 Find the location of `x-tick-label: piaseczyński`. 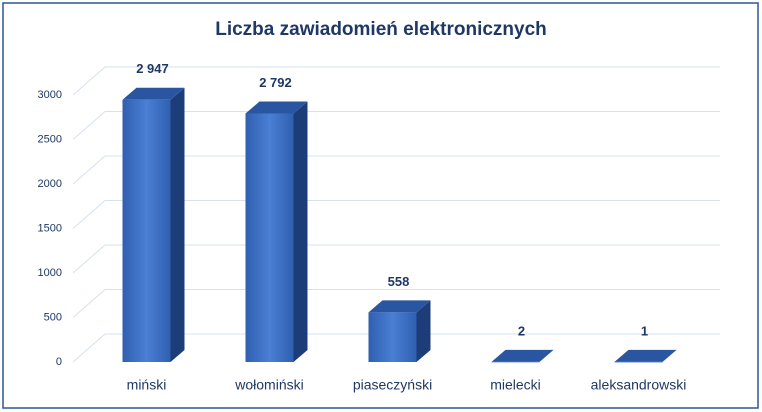

x-tick-label: piaseczyński is located at coordinates (392, 385).